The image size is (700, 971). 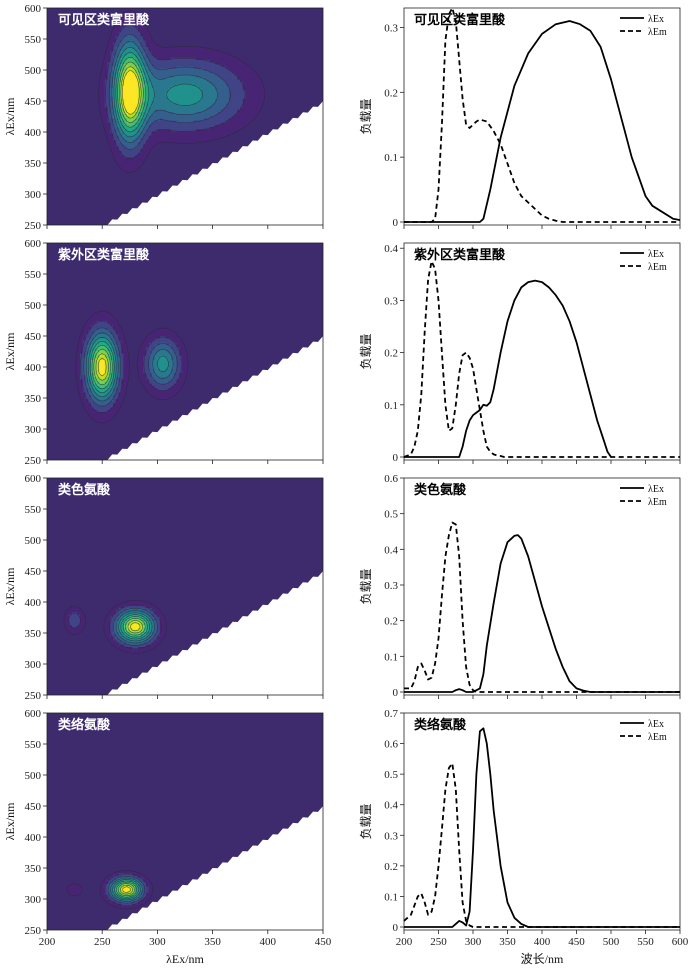 I want to click on axes-frame, so click(x=185, y=821).